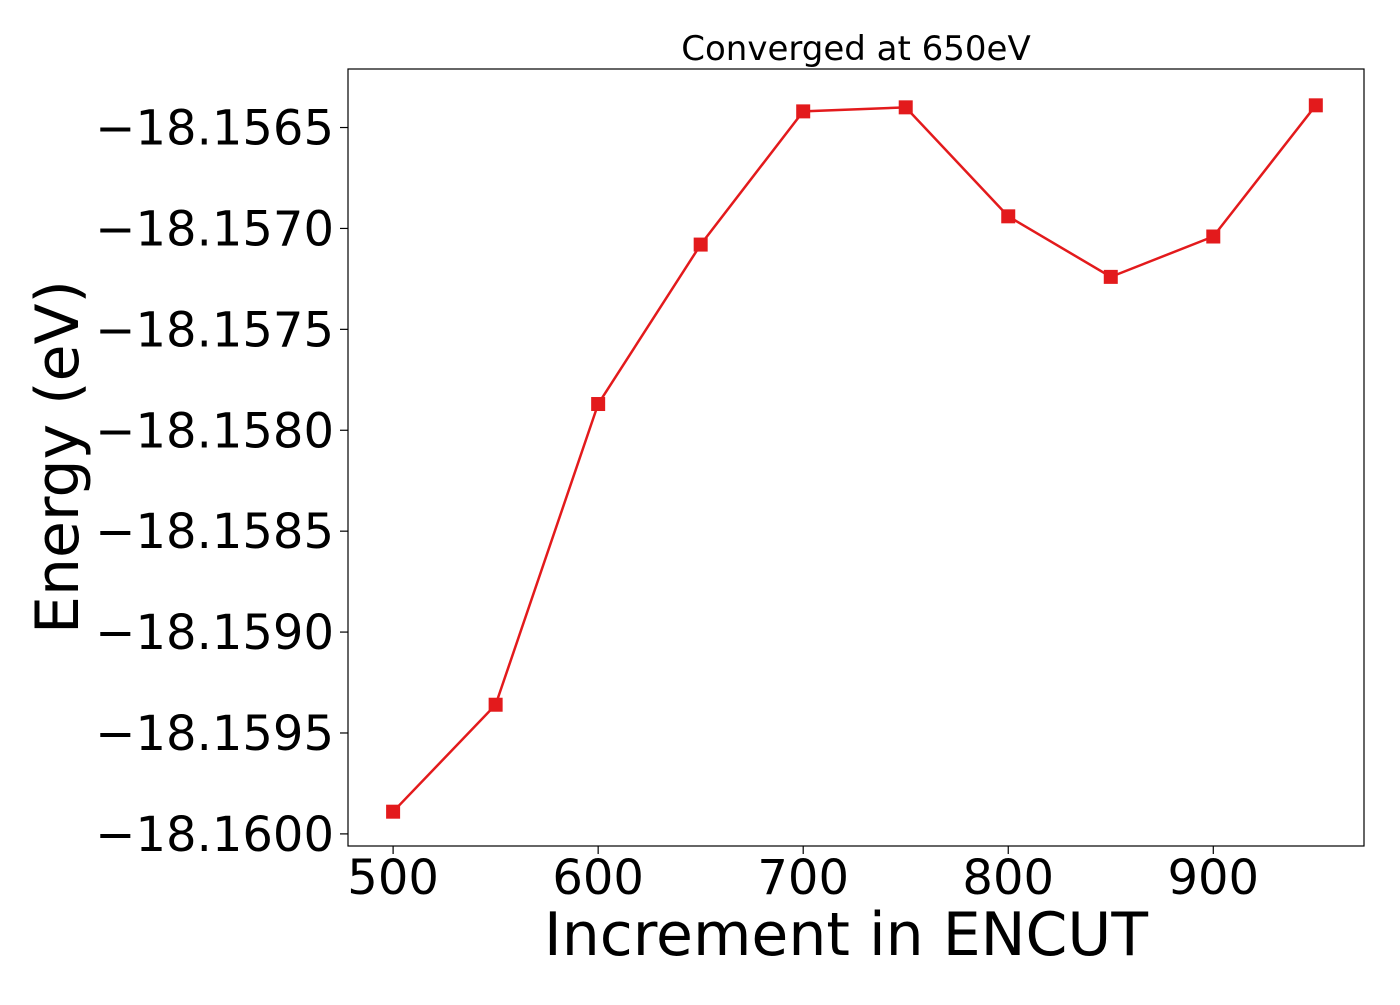 This screenshot has width=1400, height=1005. I want to click on x-tick-label: 900, so click(1213, 878).